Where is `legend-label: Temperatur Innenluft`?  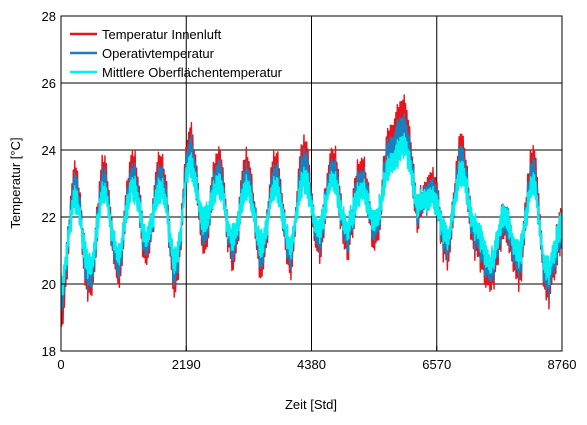 legend-label: Temperatur Innenluft is located at coordinates (162, 34).